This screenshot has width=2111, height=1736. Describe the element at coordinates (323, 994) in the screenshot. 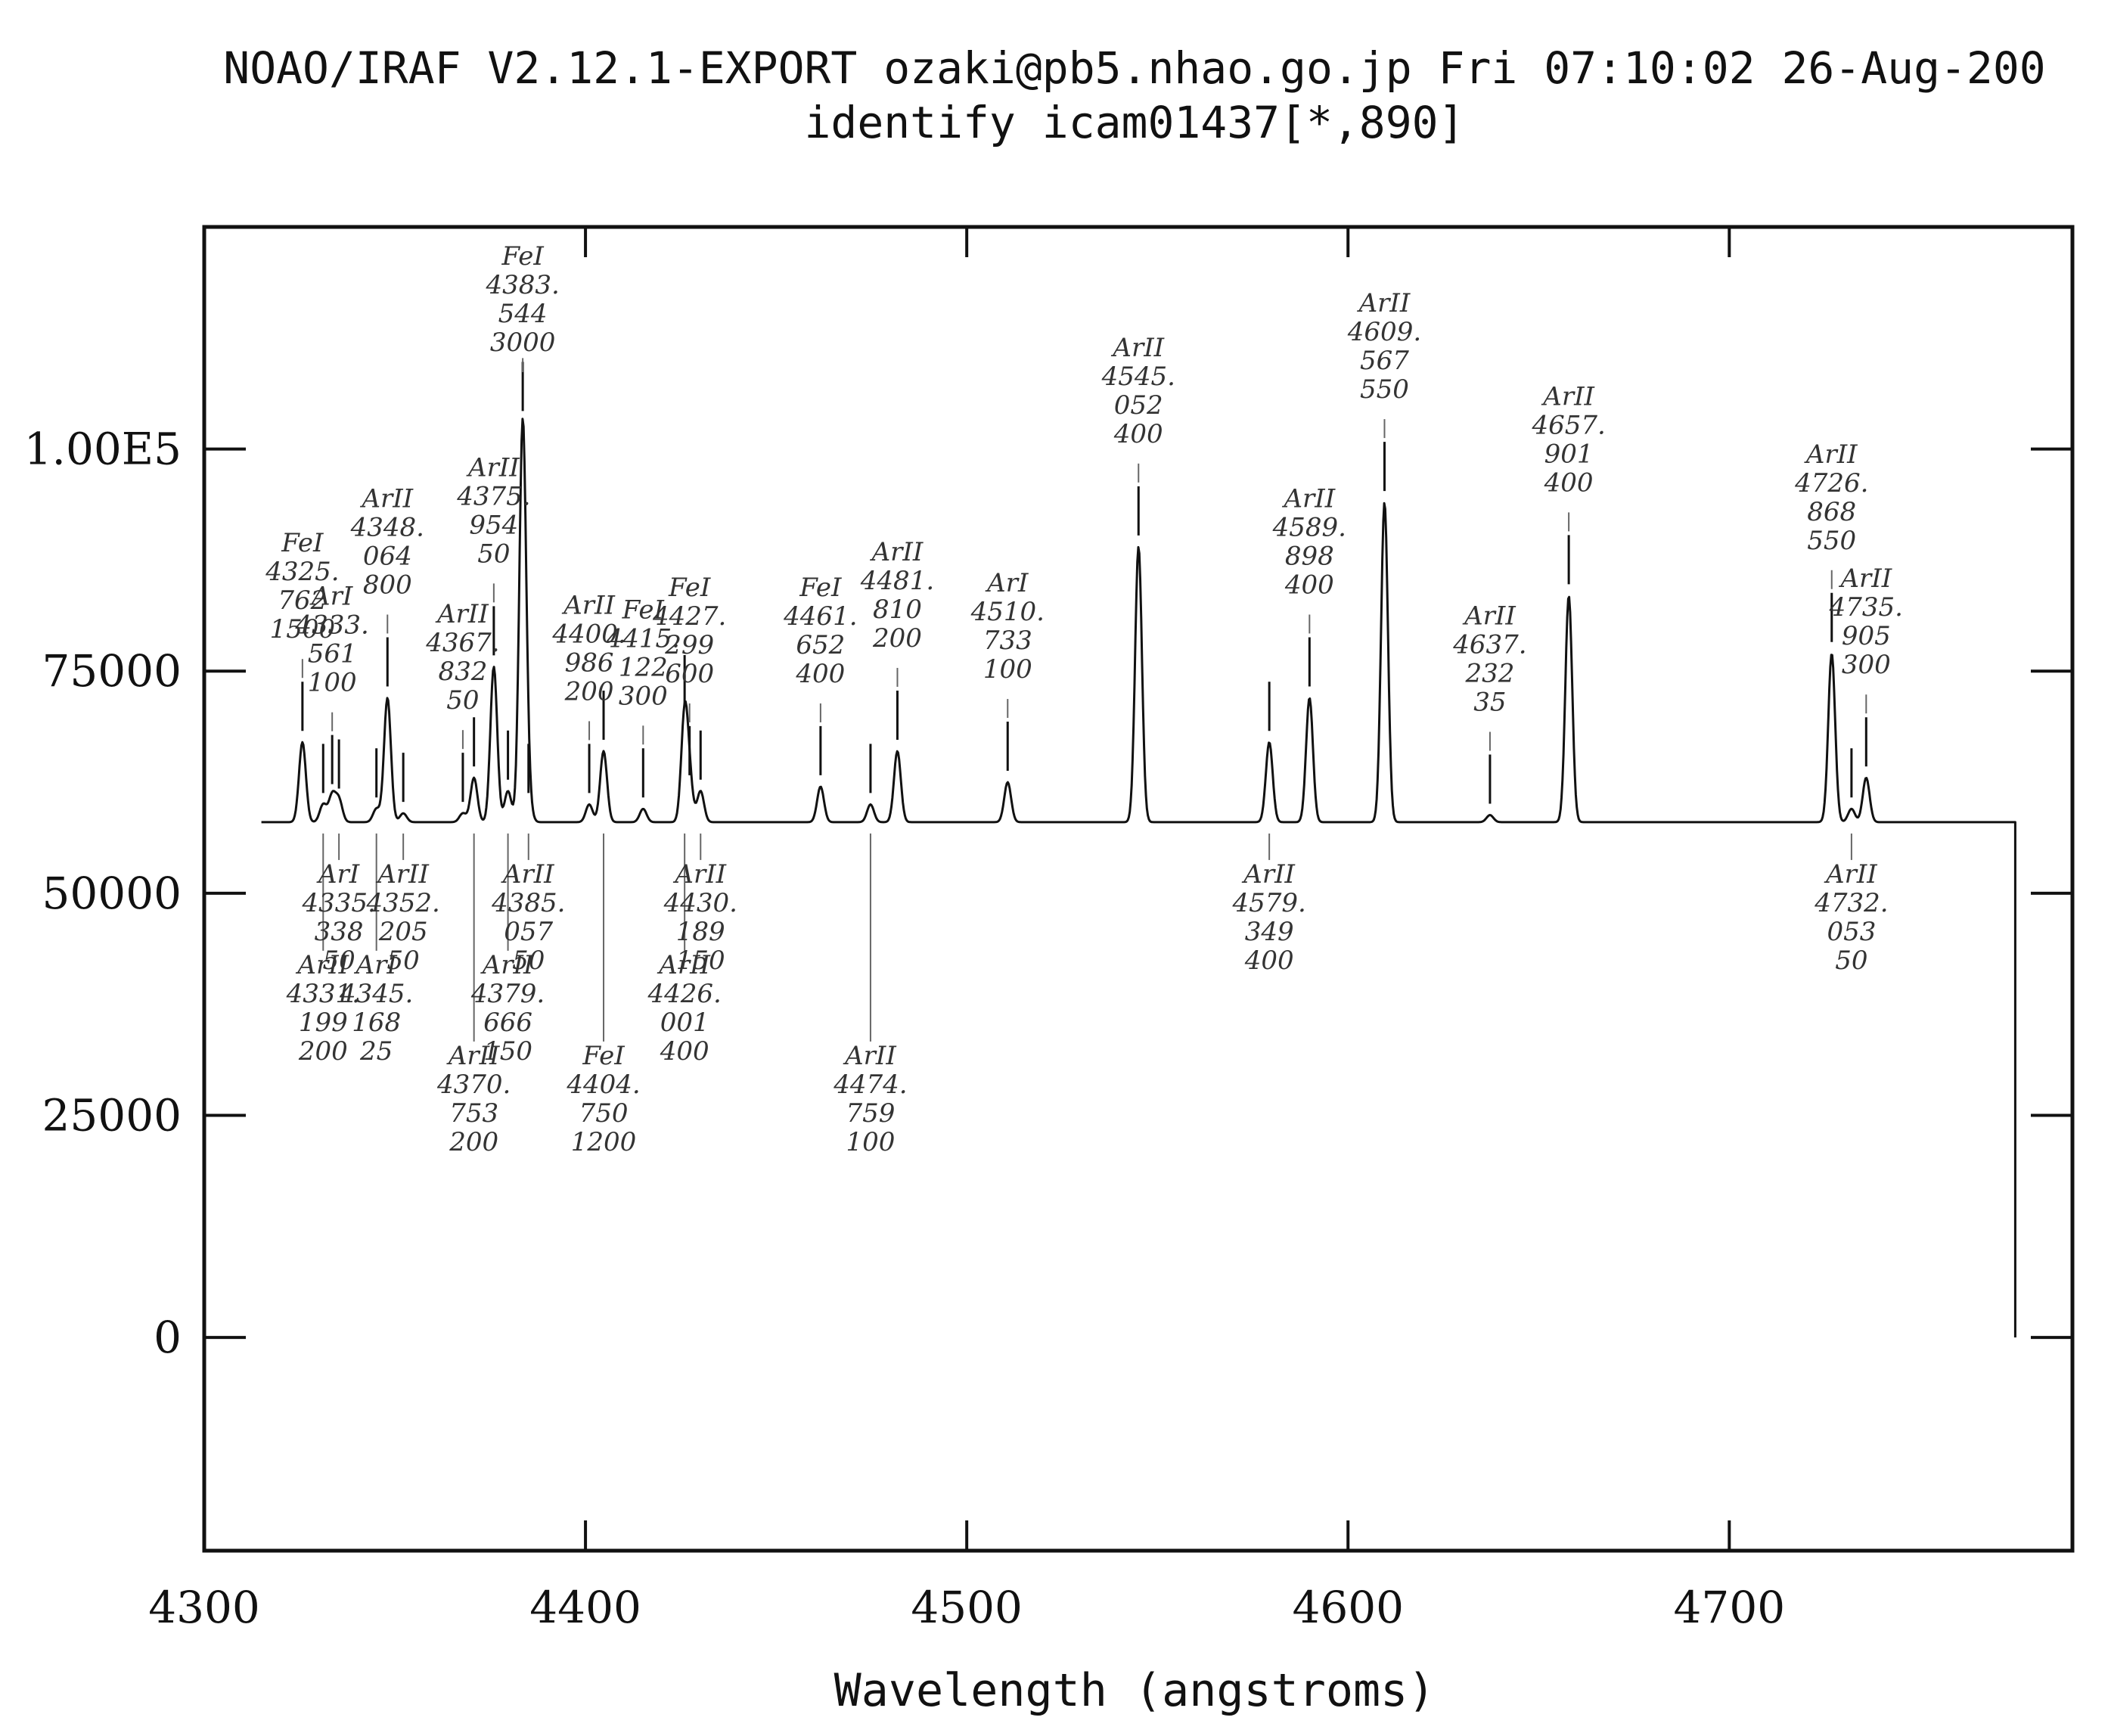

I see `line-id-text-1-1: 4331.` at that location.